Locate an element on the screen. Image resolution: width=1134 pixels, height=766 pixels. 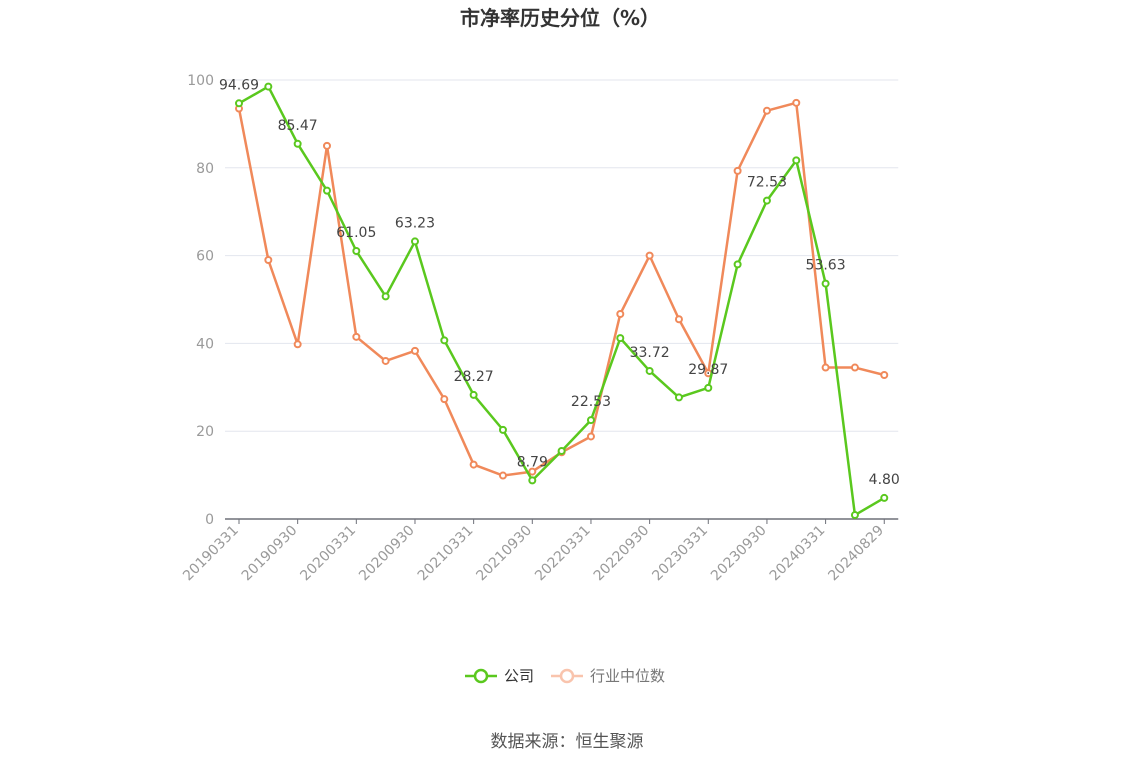
y-tick-label: 40 is located at coordinates (205, 344).